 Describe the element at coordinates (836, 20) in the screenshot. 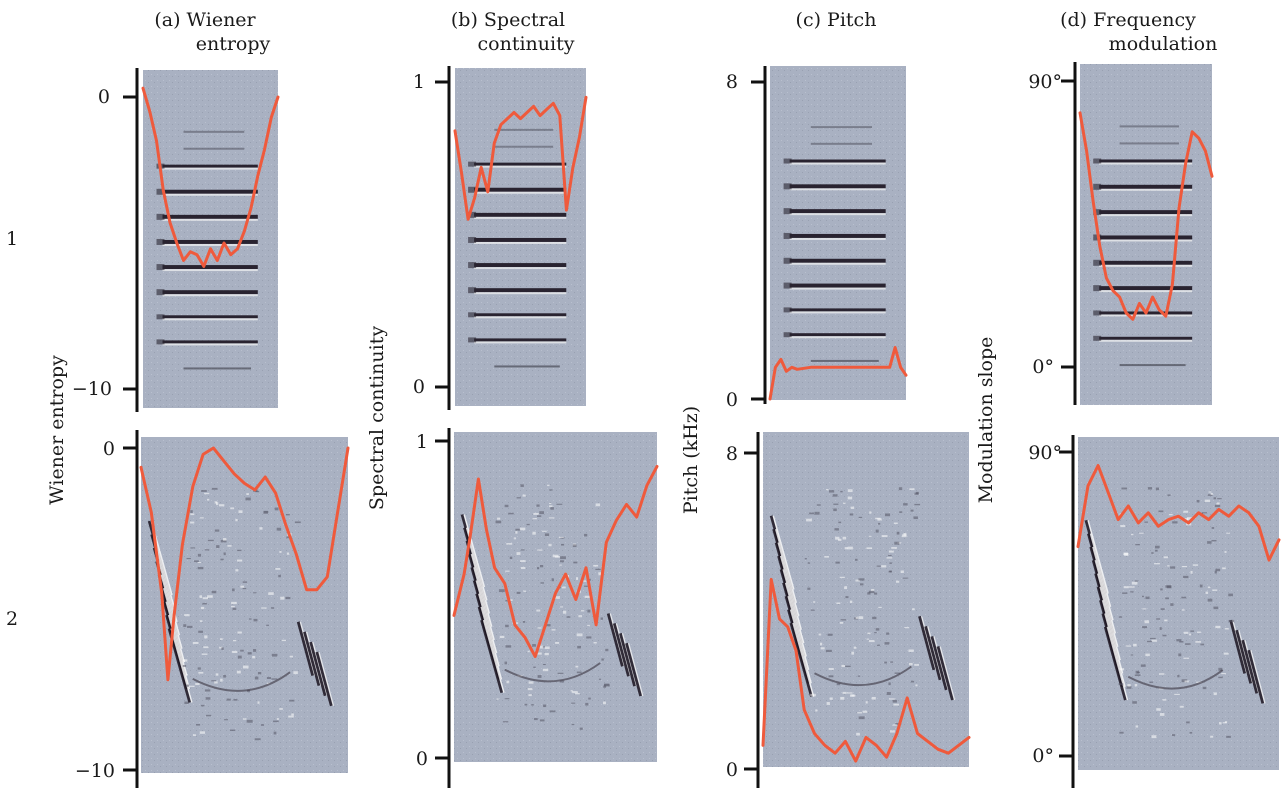

I see `column-c-title-line1: (c) Pitch` at that location.